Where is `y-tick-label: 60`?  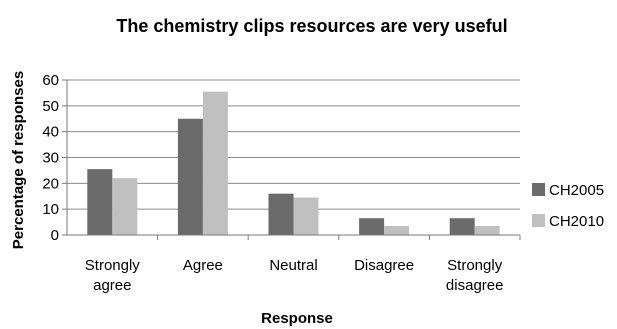
y-tick-label: 60 is located at coordinates (50, 80).